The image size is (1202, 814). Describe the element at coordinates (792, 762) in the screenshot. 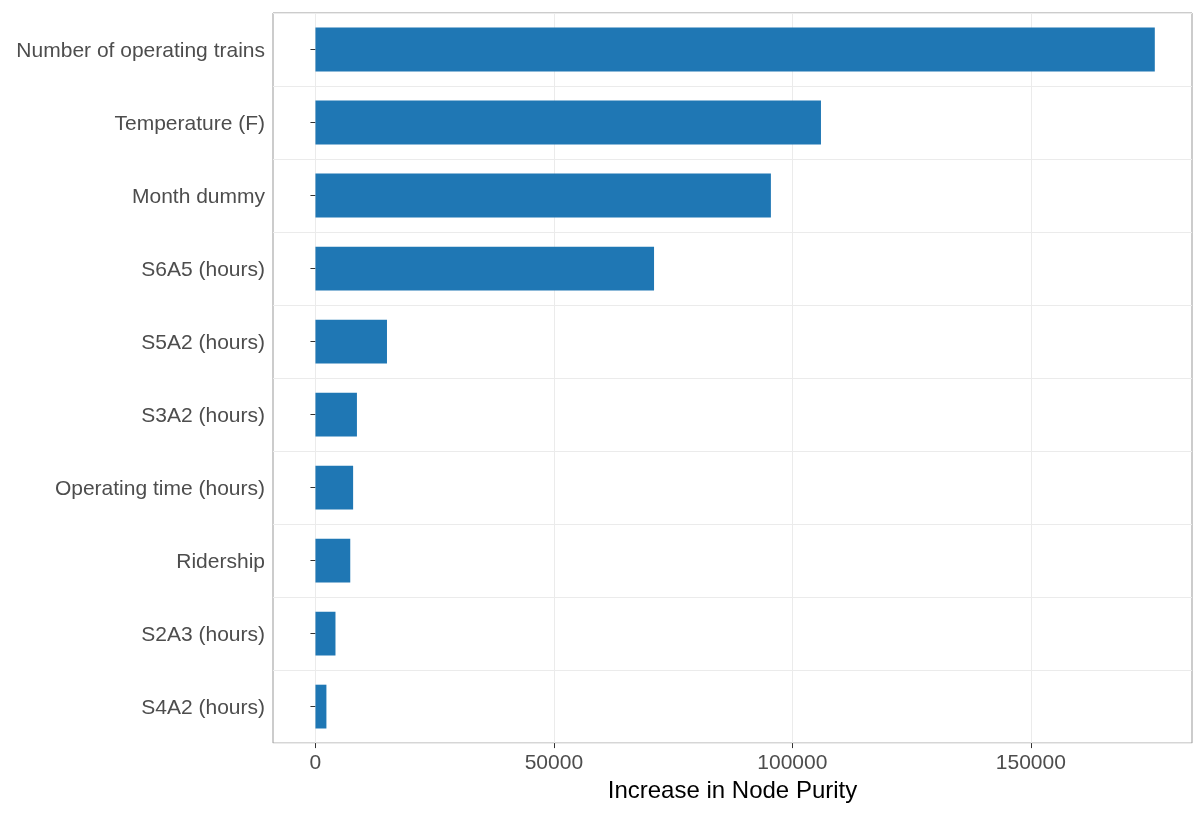

I see `x-tick-label: 100000` at that location.